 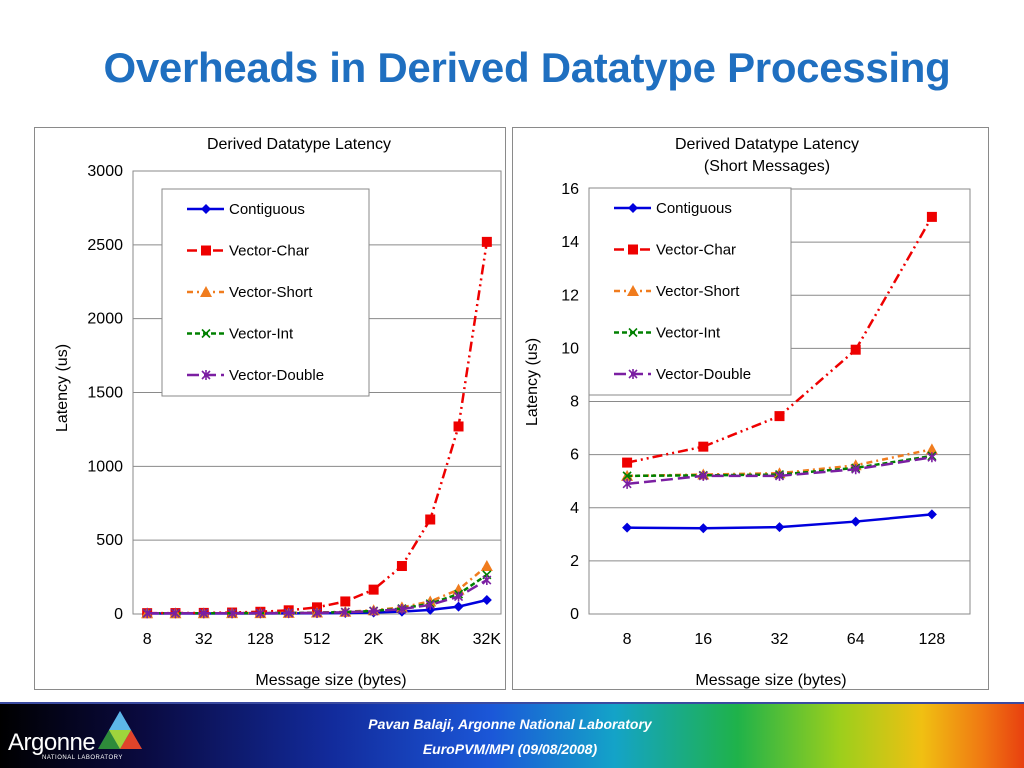 What do you see at coordinates (430, 639) in the screenshot?
I see `x-tick-label: 8K` at bounding box center [430, 639].